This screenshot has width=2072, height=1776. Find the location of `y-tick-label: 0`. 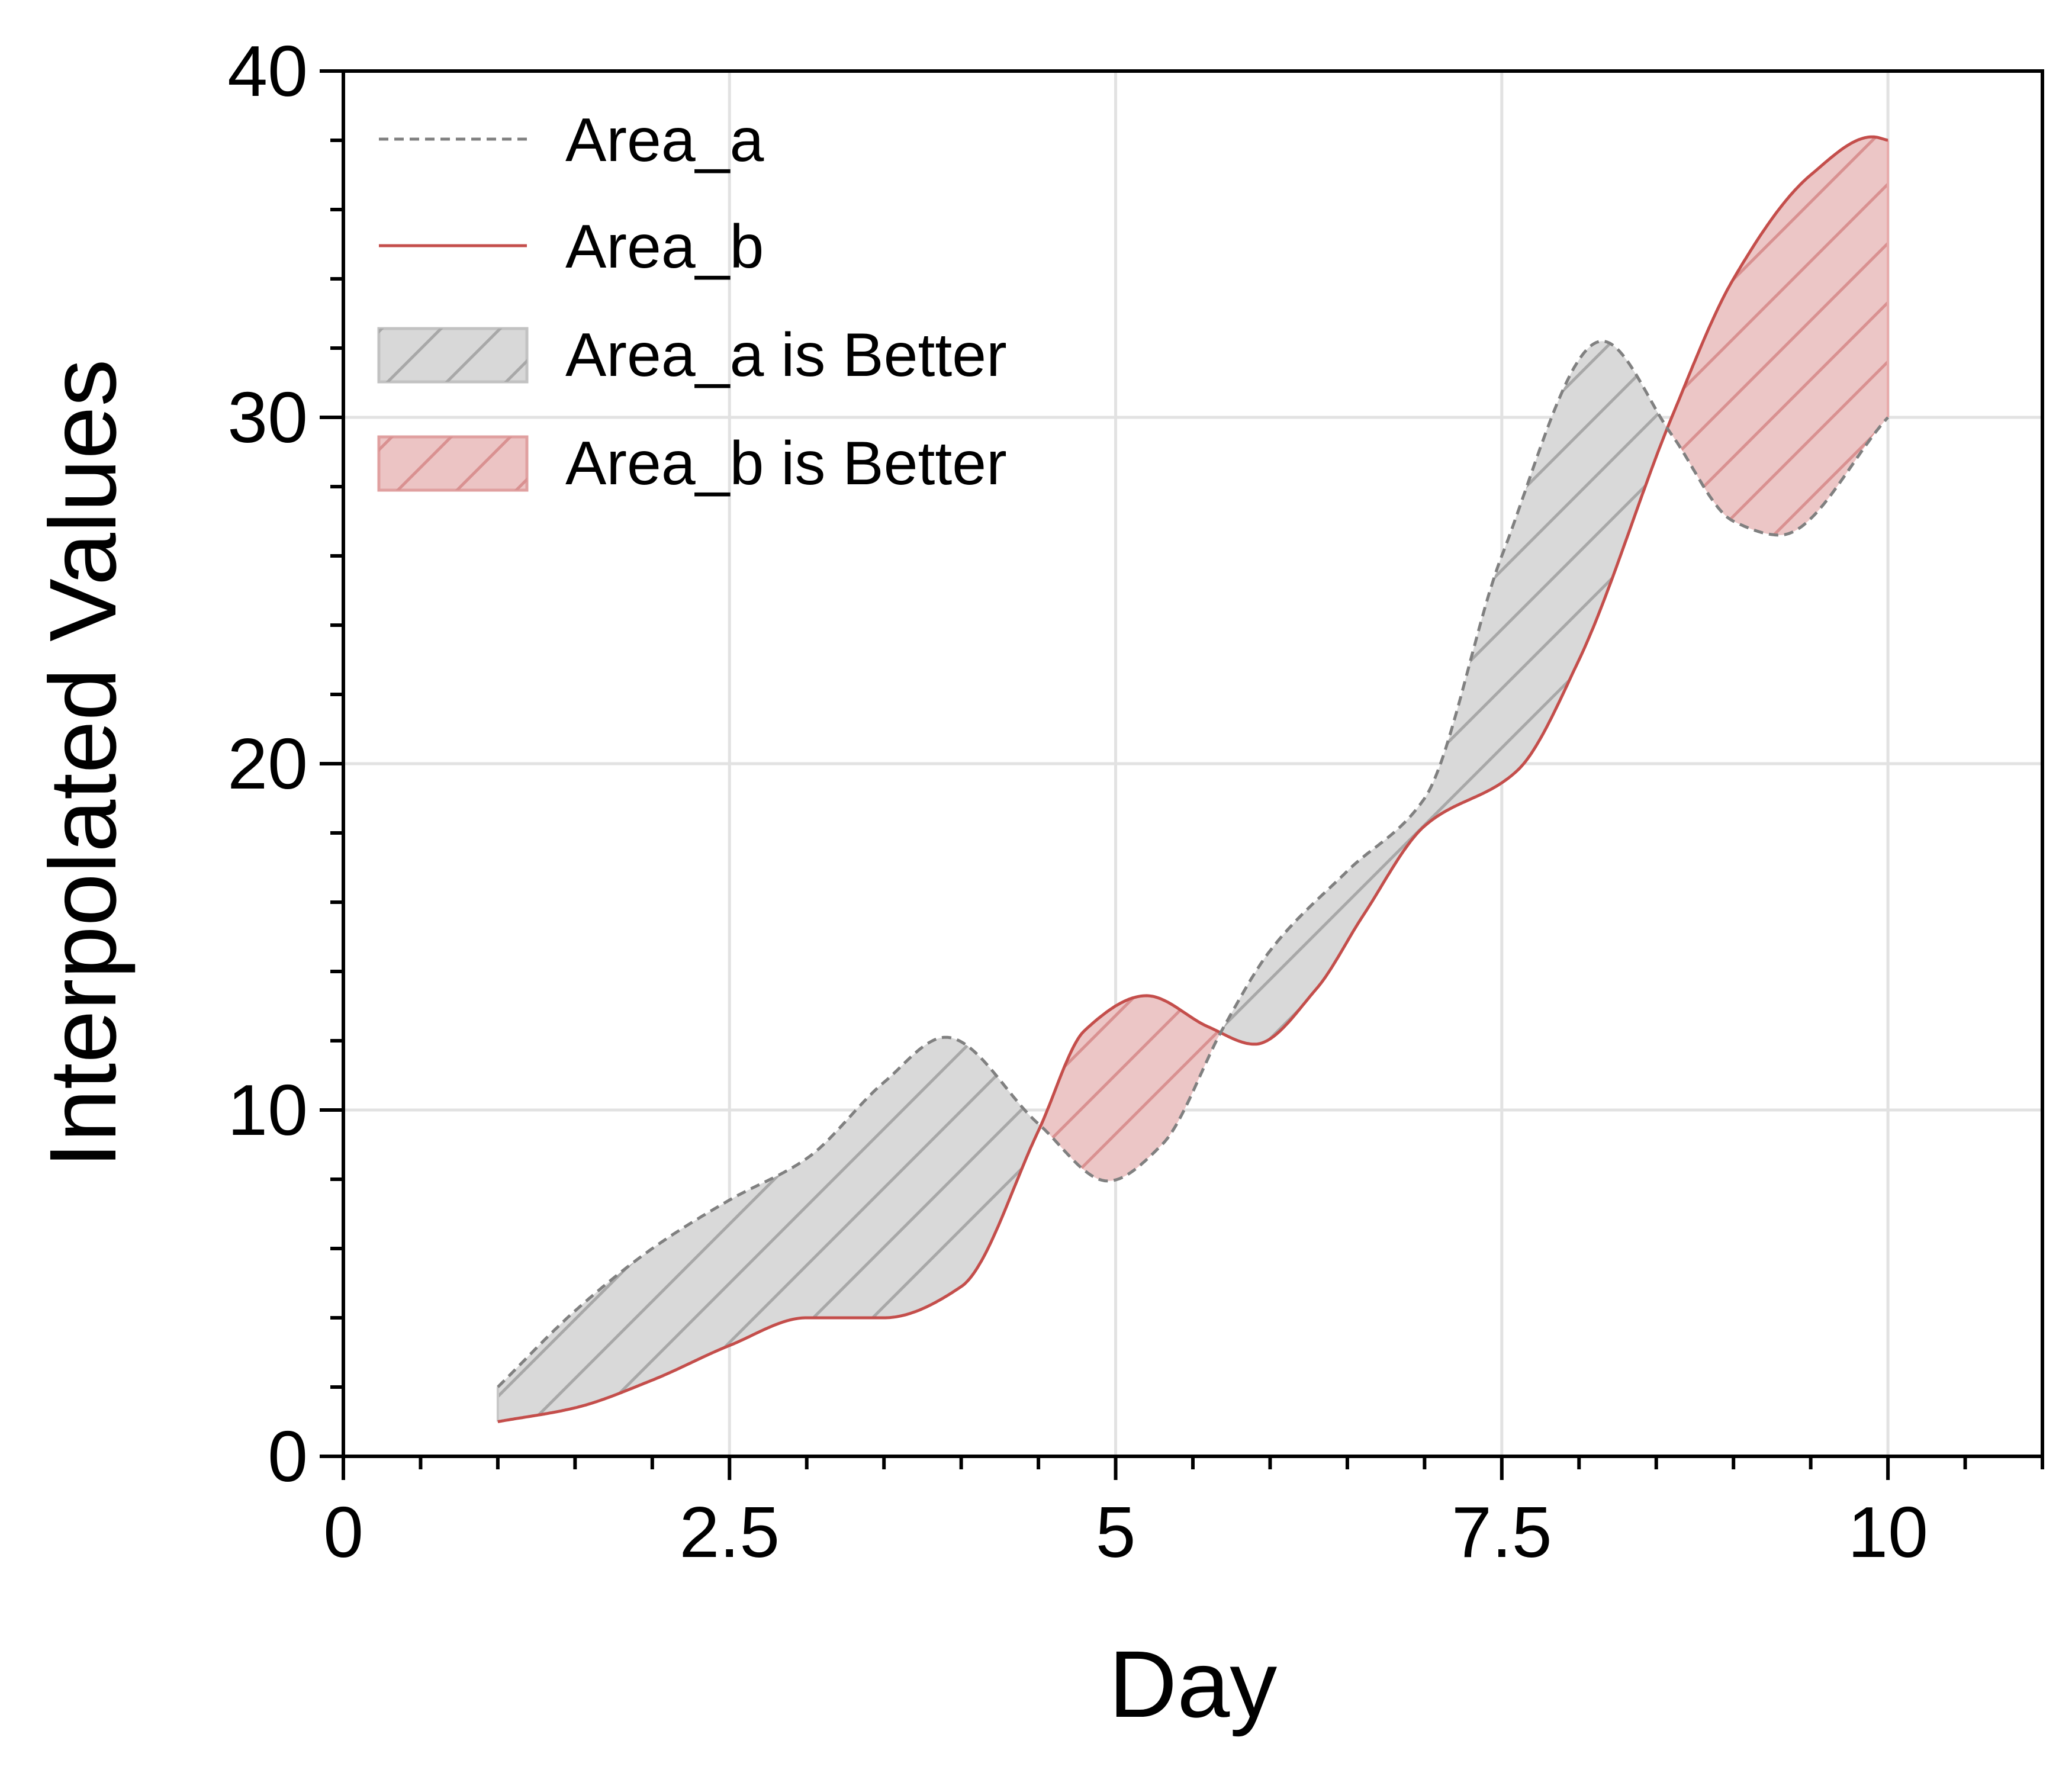

y-tick-label: 0 is located at coordinates (288, 1456).